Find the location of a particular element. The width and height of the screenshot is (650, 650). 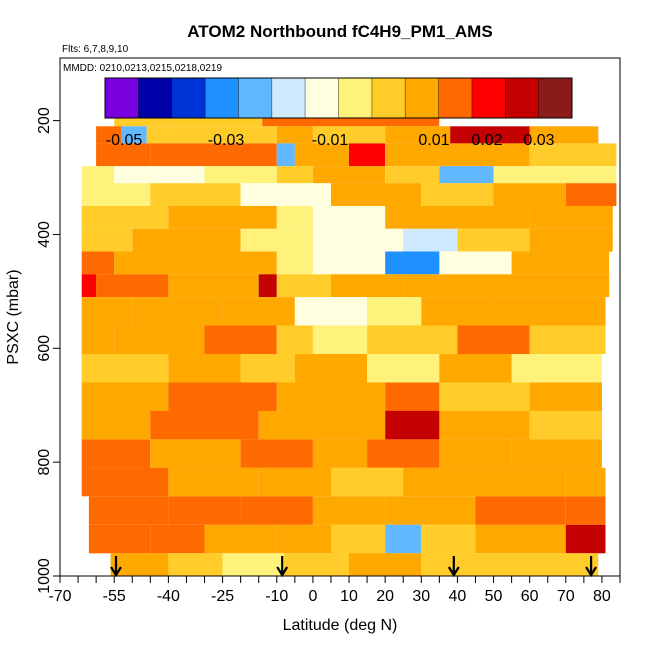

chart-title: ATOM2 Northbound fC4H9_PM1_AMS is located at coordinates (339, 31).